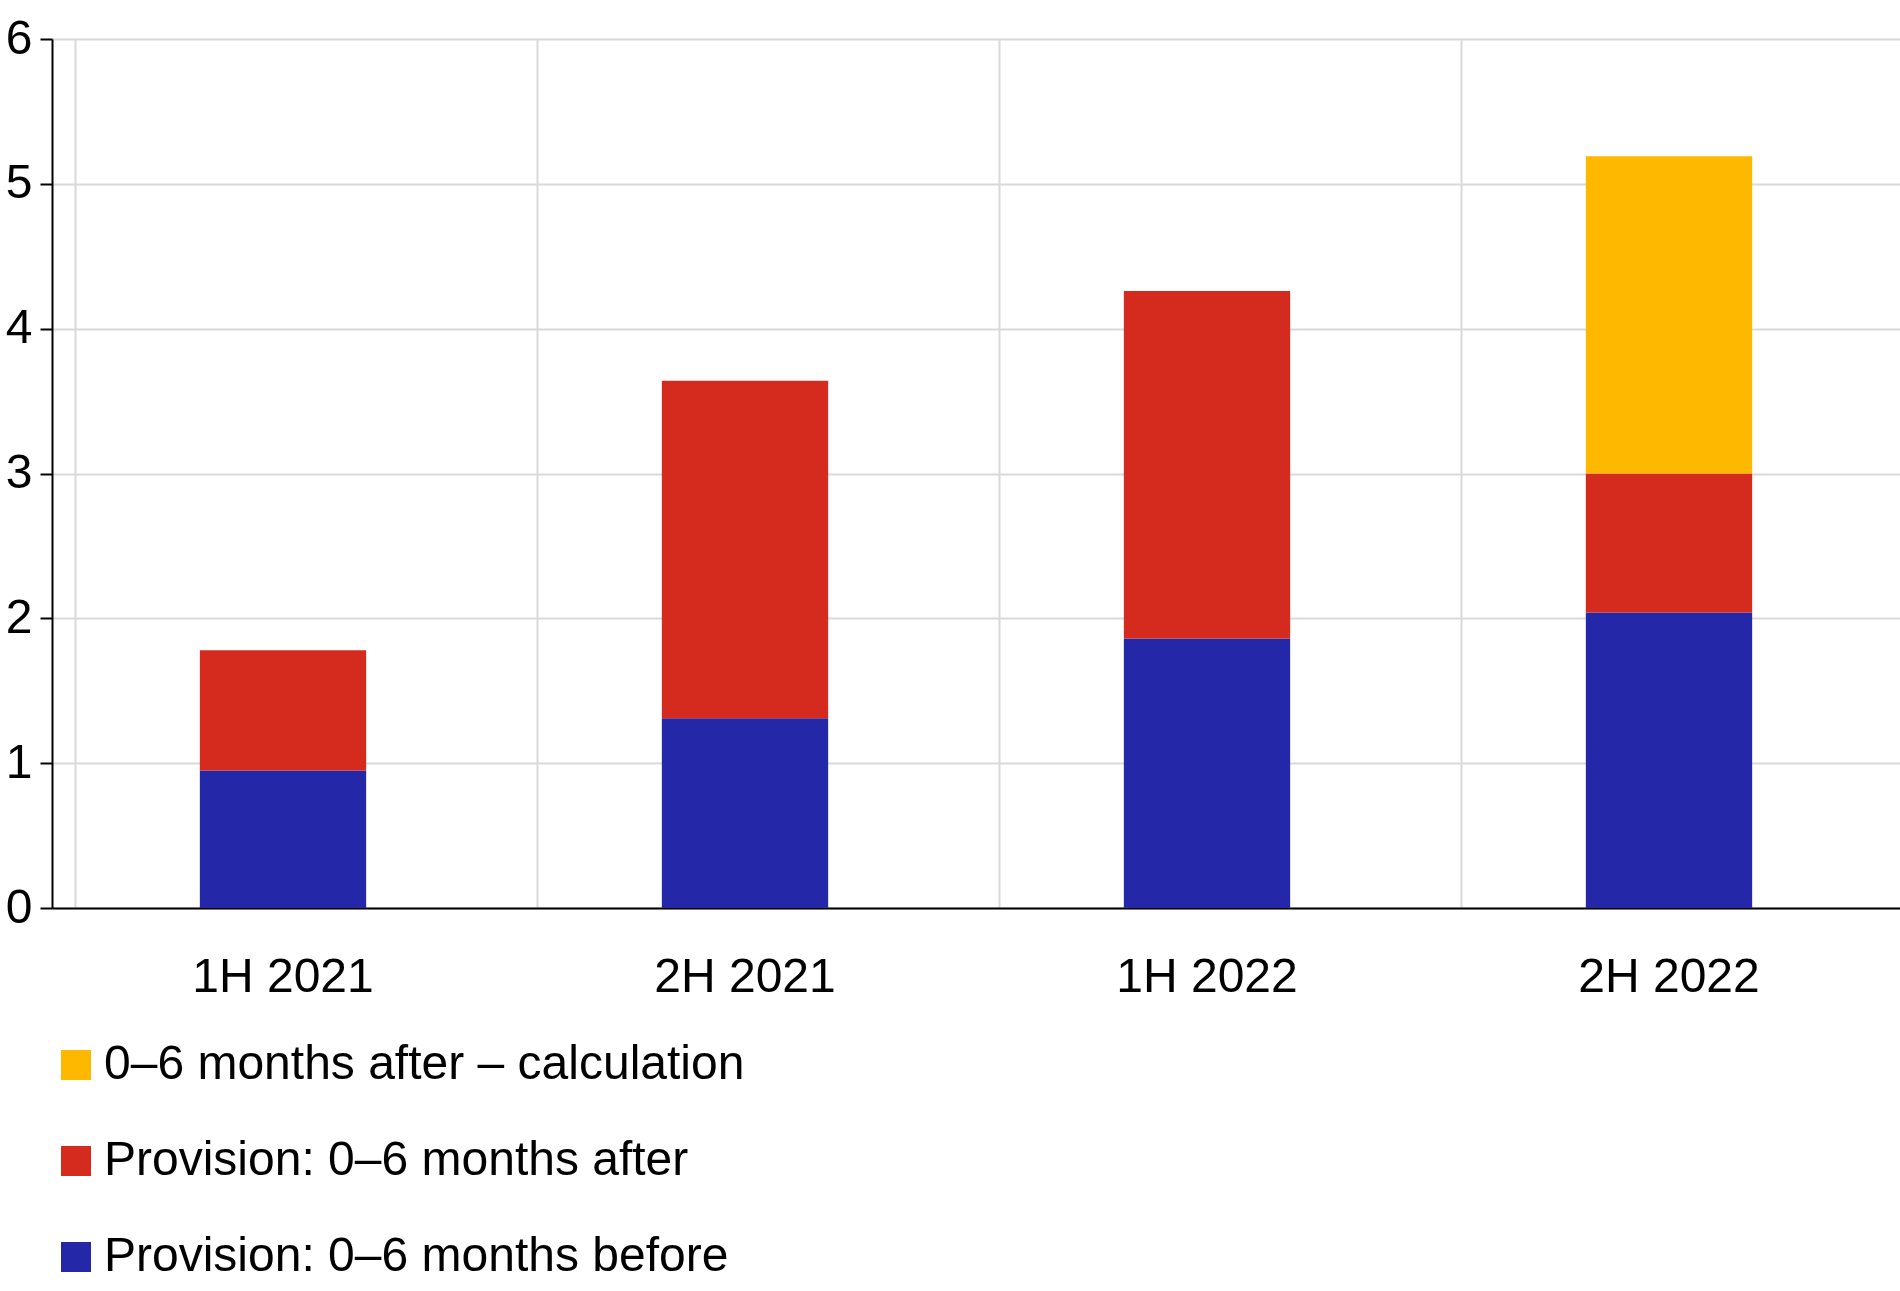 Image resolution: width=1900 pixels, height=1291 pixels. I want to click on y-tick-label: 2, so click(19, 616).